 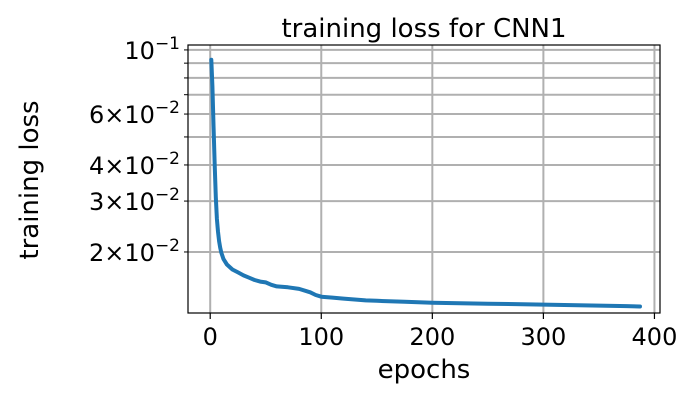 I want to click on y-tick-label: 2×10⁻², so click(x=134, y=251).